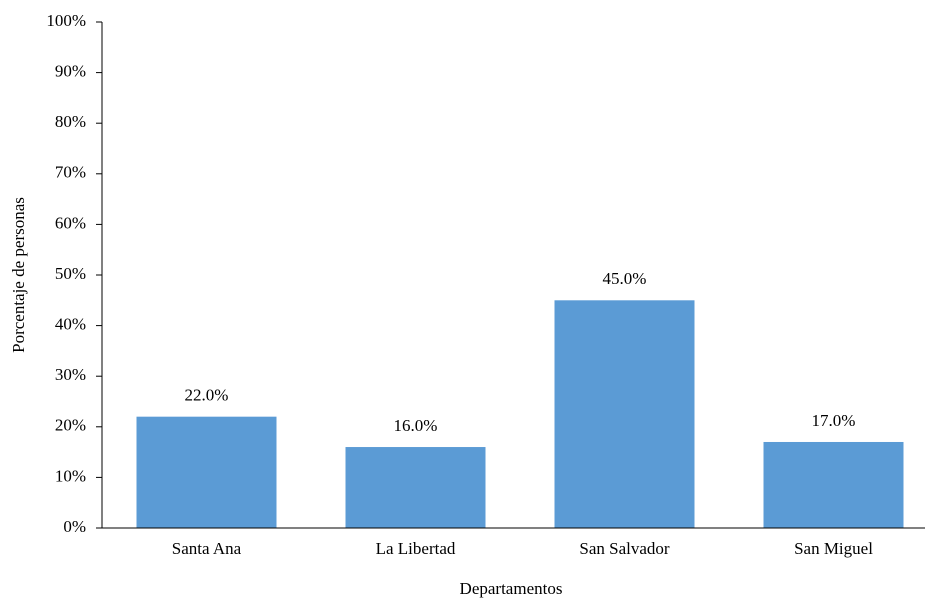 This screenshot has height=602, width=927. What do you see at coordinates (625, 278) in the screenshot?
I see `data-label: 45.0%` at bounding box center [625, 278].